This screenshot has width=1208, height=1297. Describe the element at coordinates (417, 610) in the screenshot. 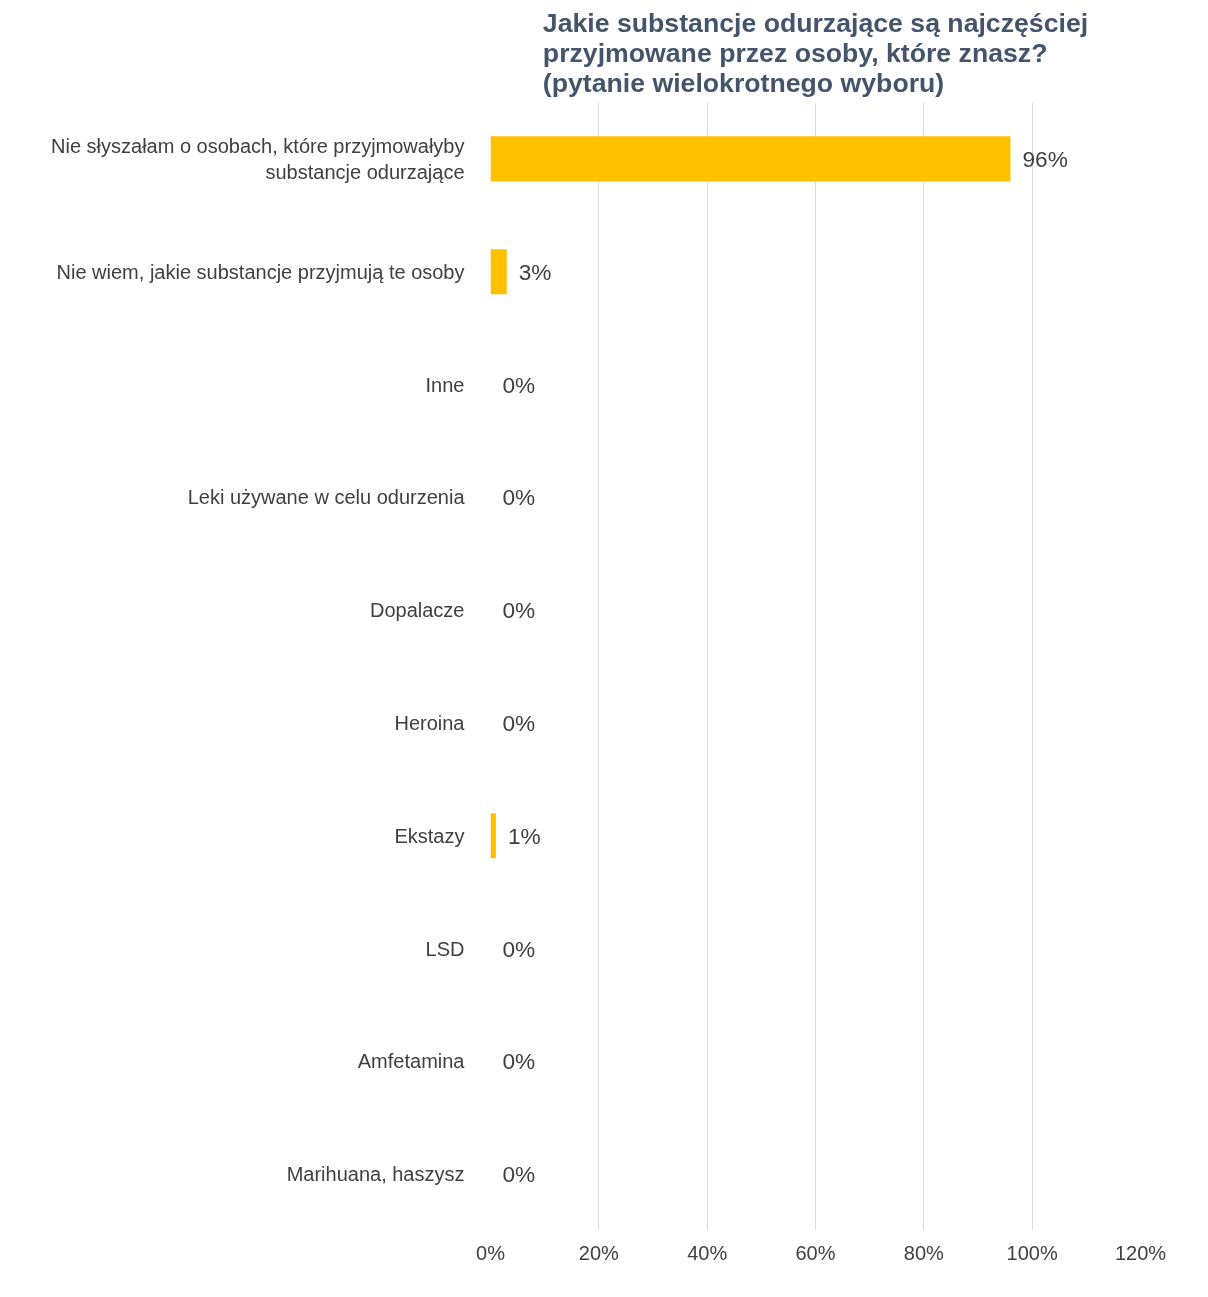

I see `y-tick-label: Dopalacze` at that location.